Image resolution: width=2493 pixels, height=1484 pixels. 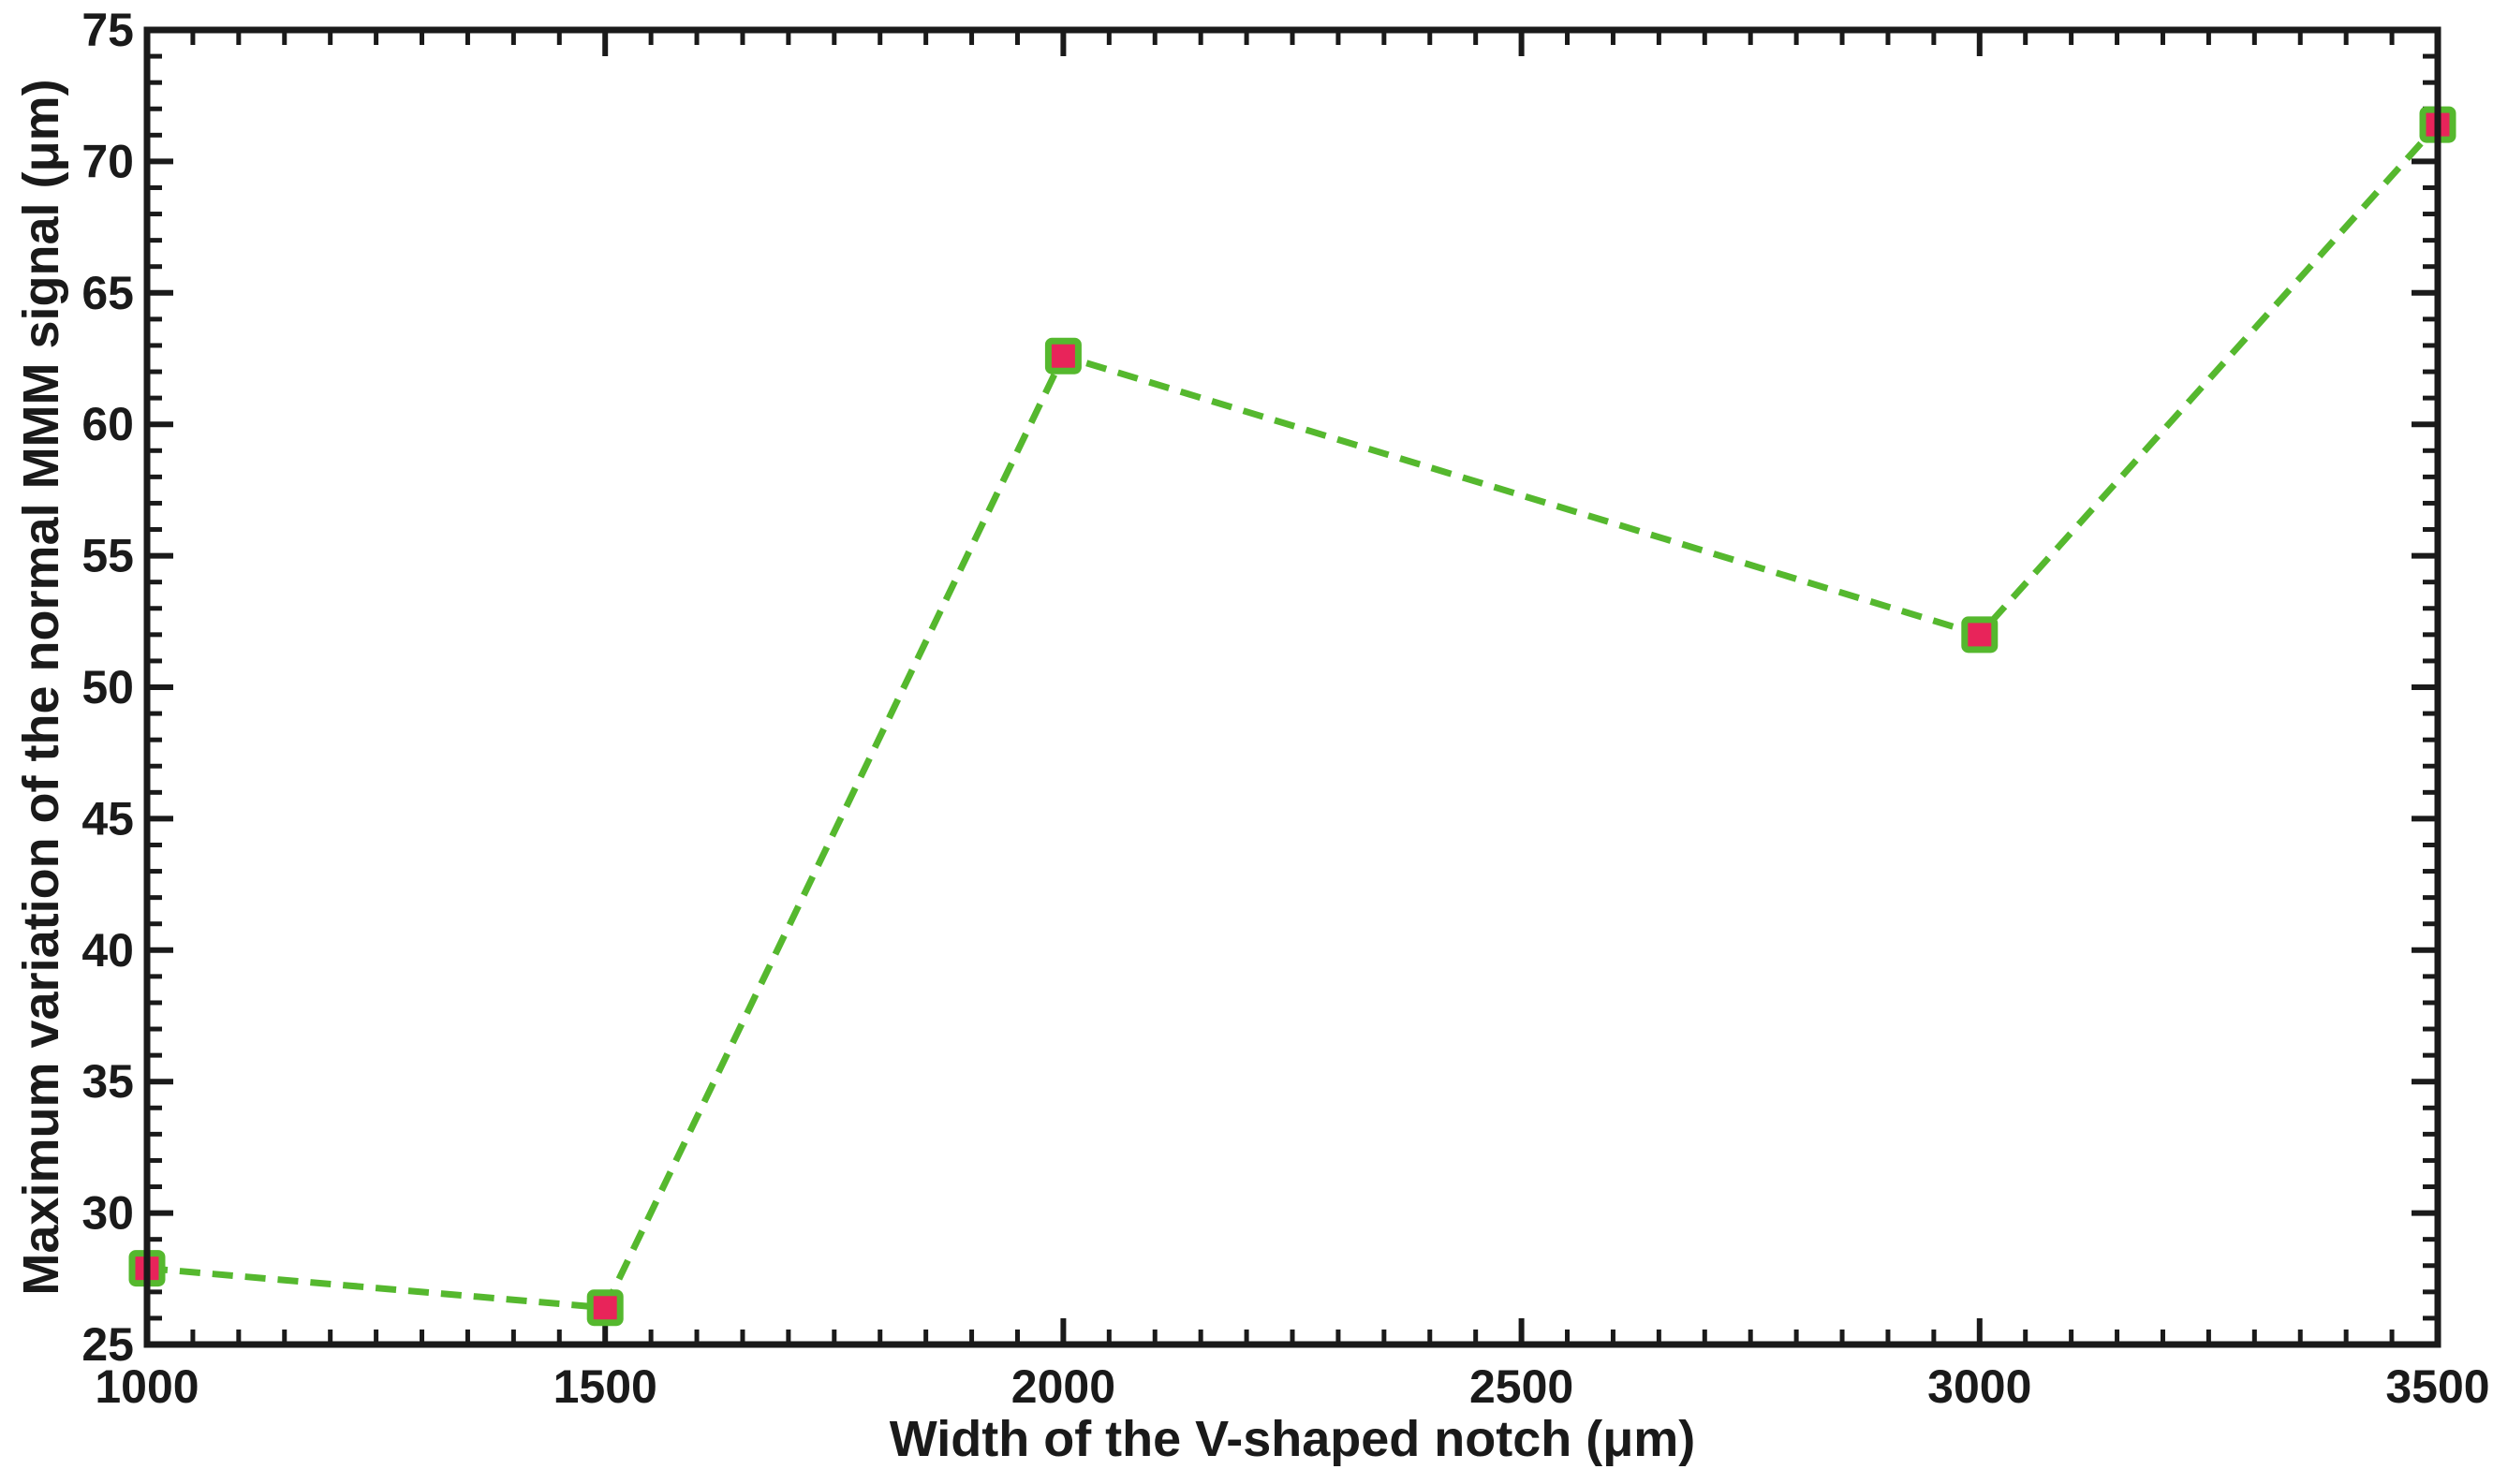 I want to click on y-tick-label: 50, so click(x=108, y=687).